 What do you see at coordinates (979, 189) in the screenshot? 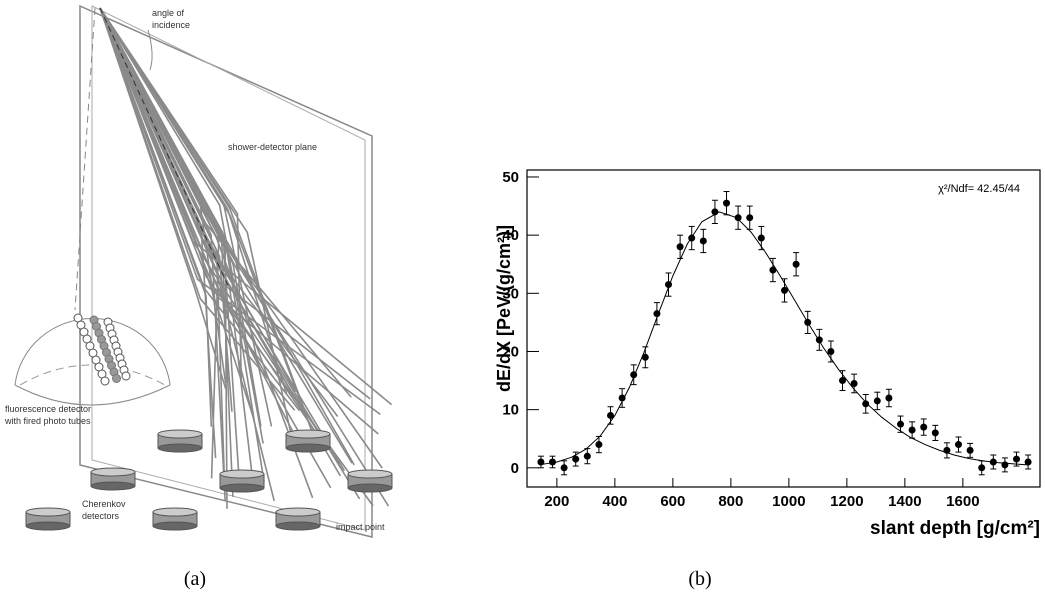
I see `annotation: χ²/Ndf= 42.45/44` at bounding box center [979, 189].